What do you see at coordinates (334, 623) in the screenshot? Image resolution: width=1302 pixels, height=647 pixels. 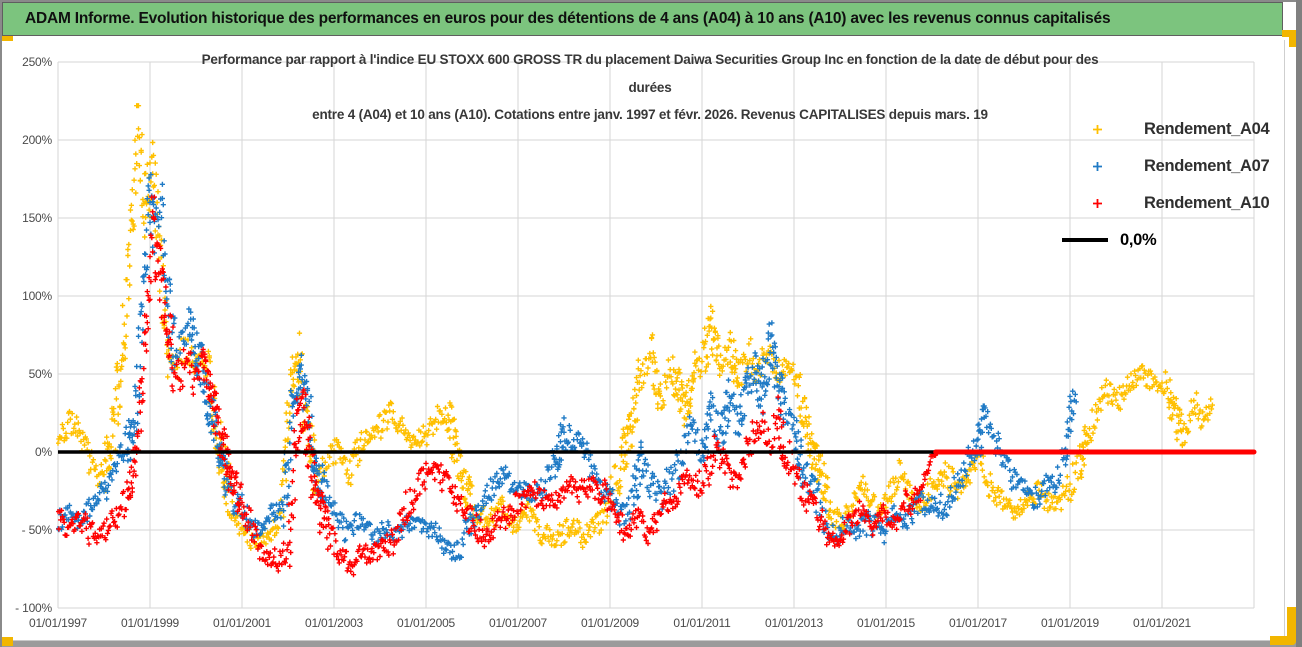 I see `x-axis-label: 01/01/2003` at bounding box center [334, 623].